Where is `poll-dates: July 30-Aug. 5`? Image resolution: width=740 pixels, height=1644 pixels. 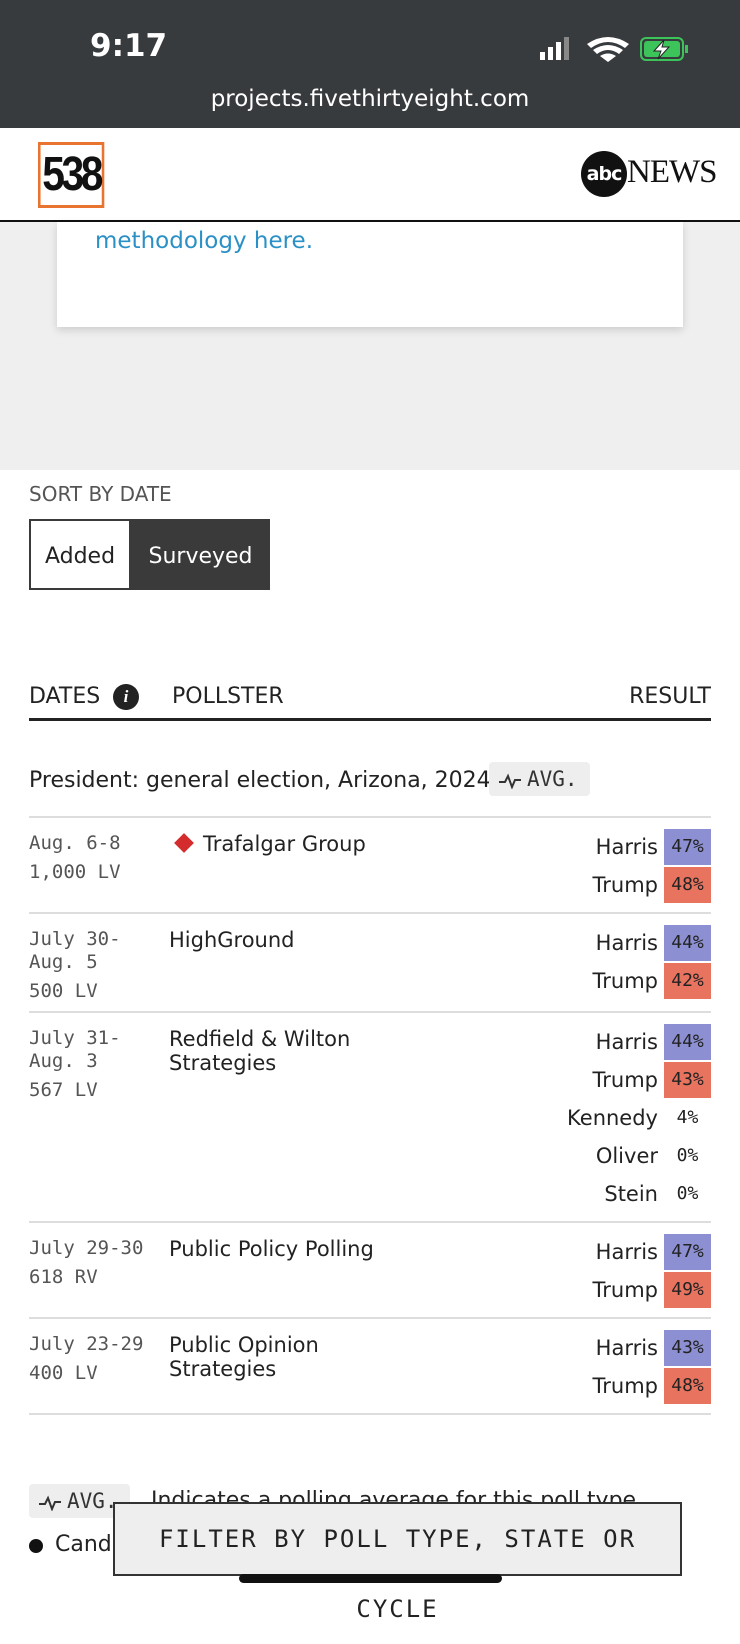 poll-dates: July 30-Aug. 5 is located at coordinates (75, 950).